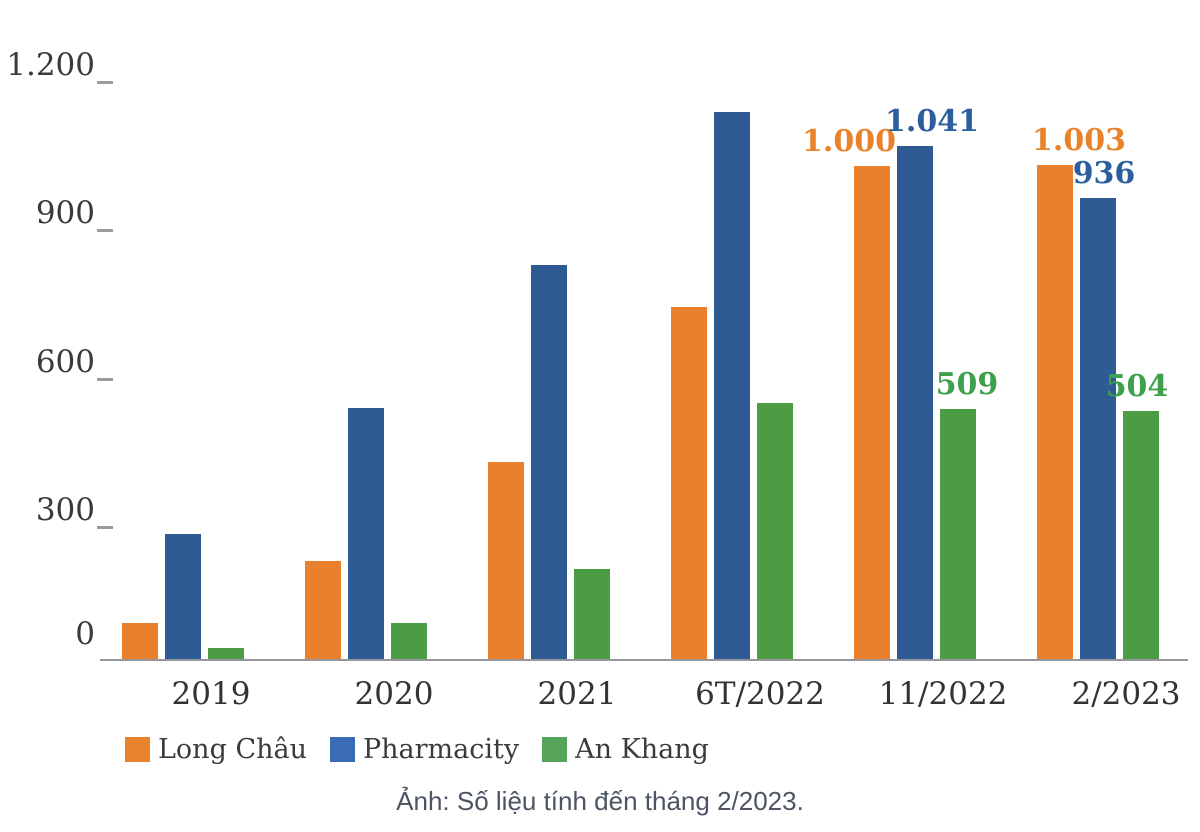 This screenshot has height=832, width=1200. I want to click on value-label-an-khang-2-2023: 504, so click(1137, 386).